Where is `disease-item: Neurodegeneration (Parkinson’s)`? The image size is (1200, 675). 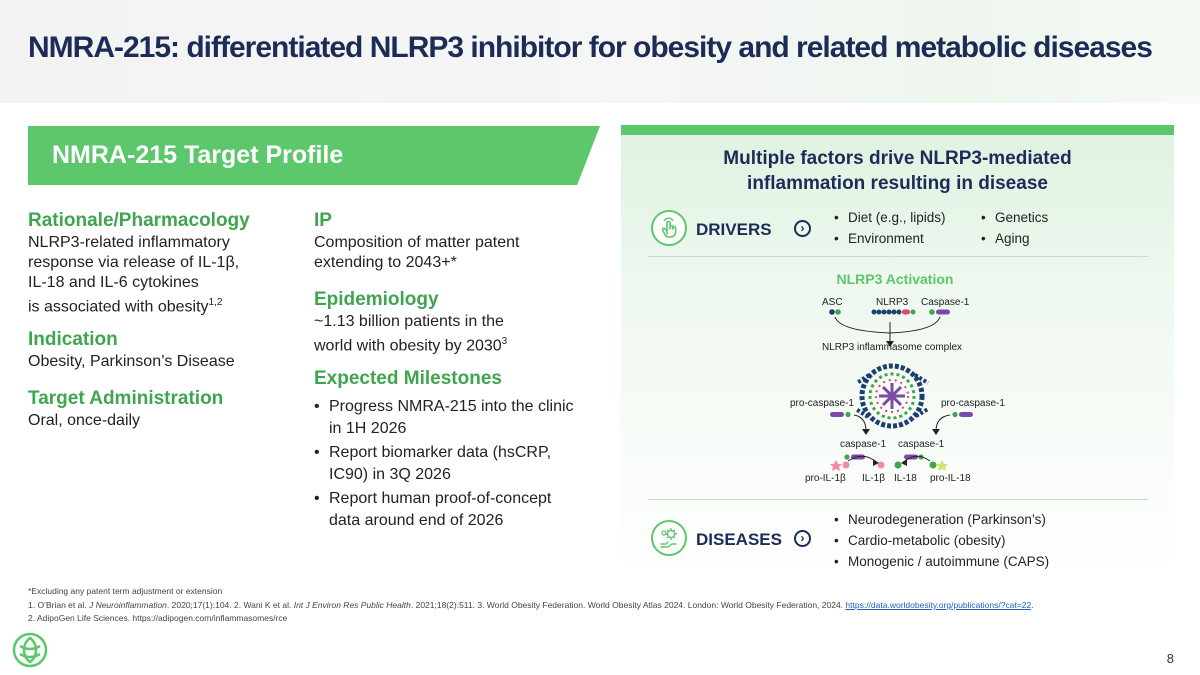 disease-item: Neurodegeneration (Parkinson’s) is located at coordinates (940, 519).